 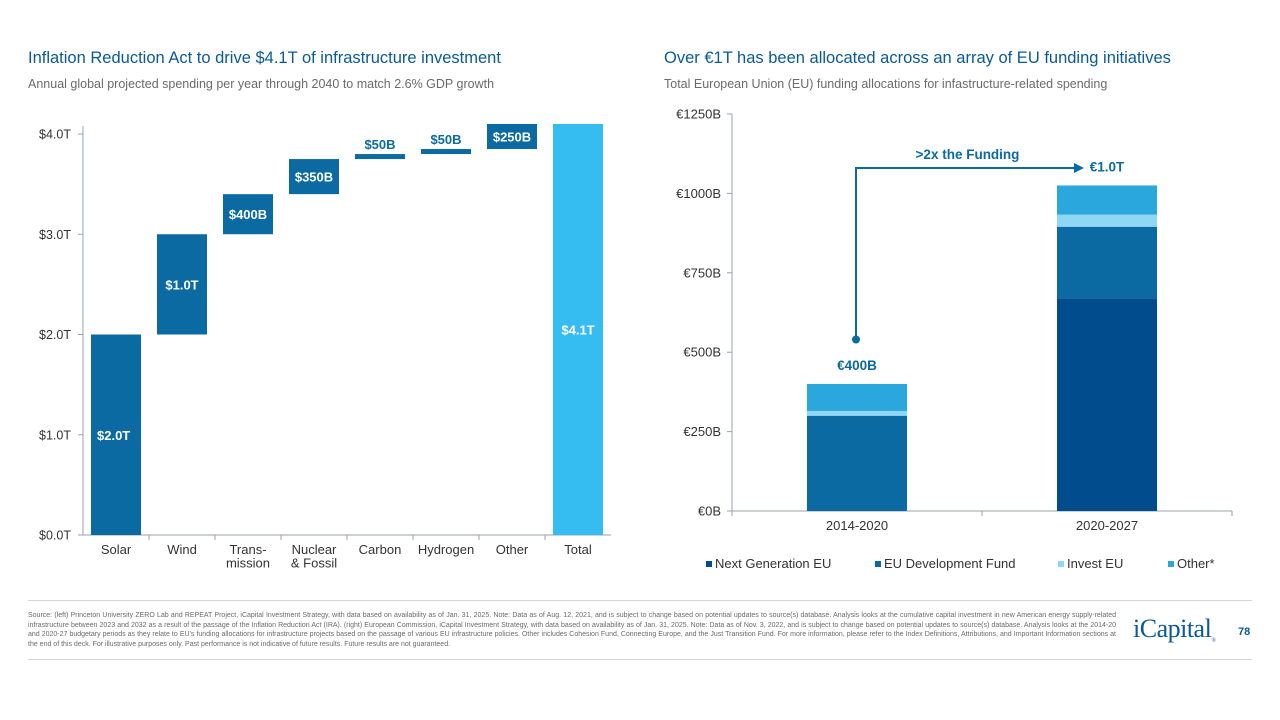 I want to click on bar-data-label: $400B, so click(x=248, y=214).